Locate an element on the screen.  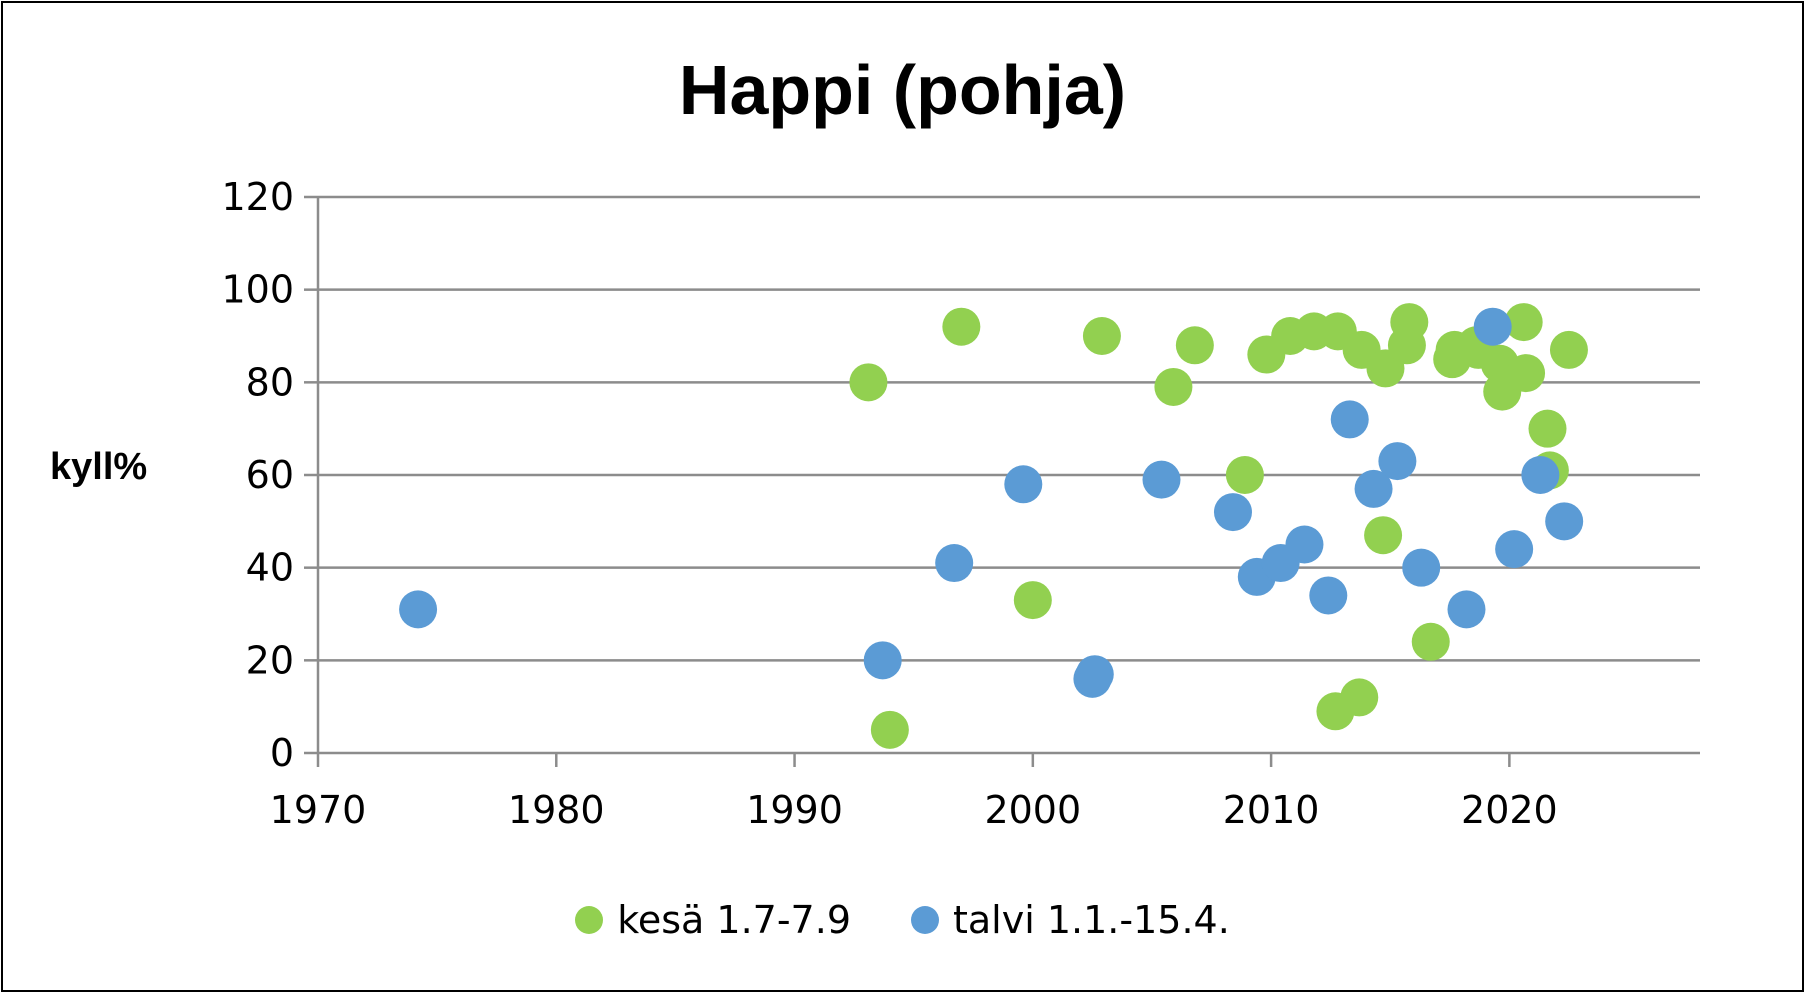
y-tick-label-80: 80 is located at coordinates (270, 382).